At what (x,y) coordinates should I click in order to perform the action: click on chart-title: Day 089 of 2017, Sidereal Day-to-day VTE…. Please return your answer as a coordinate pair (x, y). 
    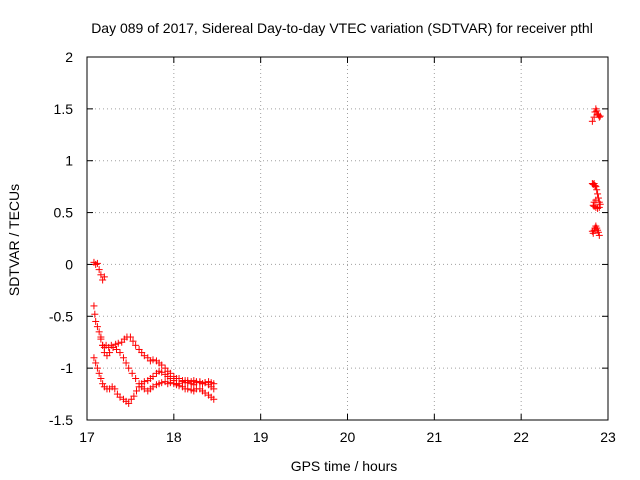
    Looking at the image, I should click on (342, 28).